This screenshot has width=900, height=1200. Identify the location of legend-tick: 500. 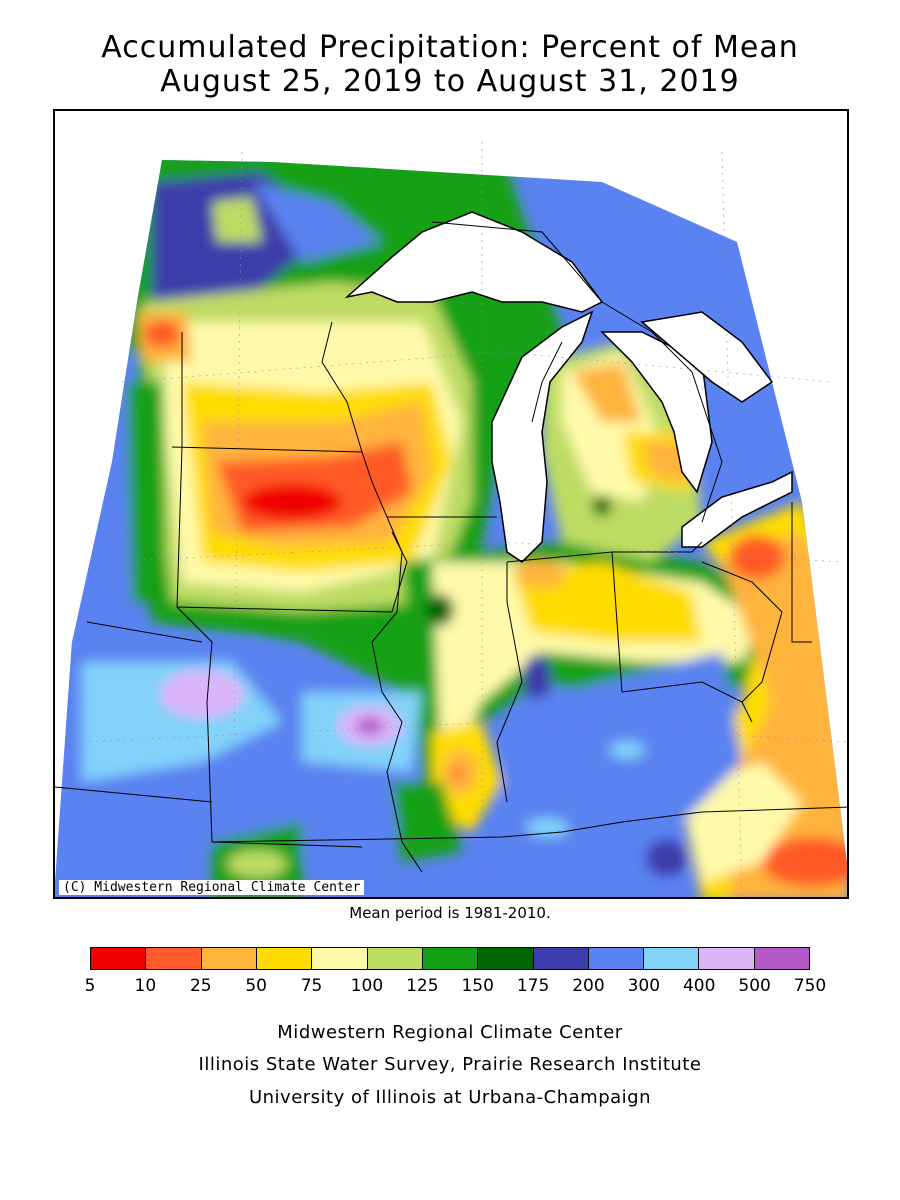
(754, 986).